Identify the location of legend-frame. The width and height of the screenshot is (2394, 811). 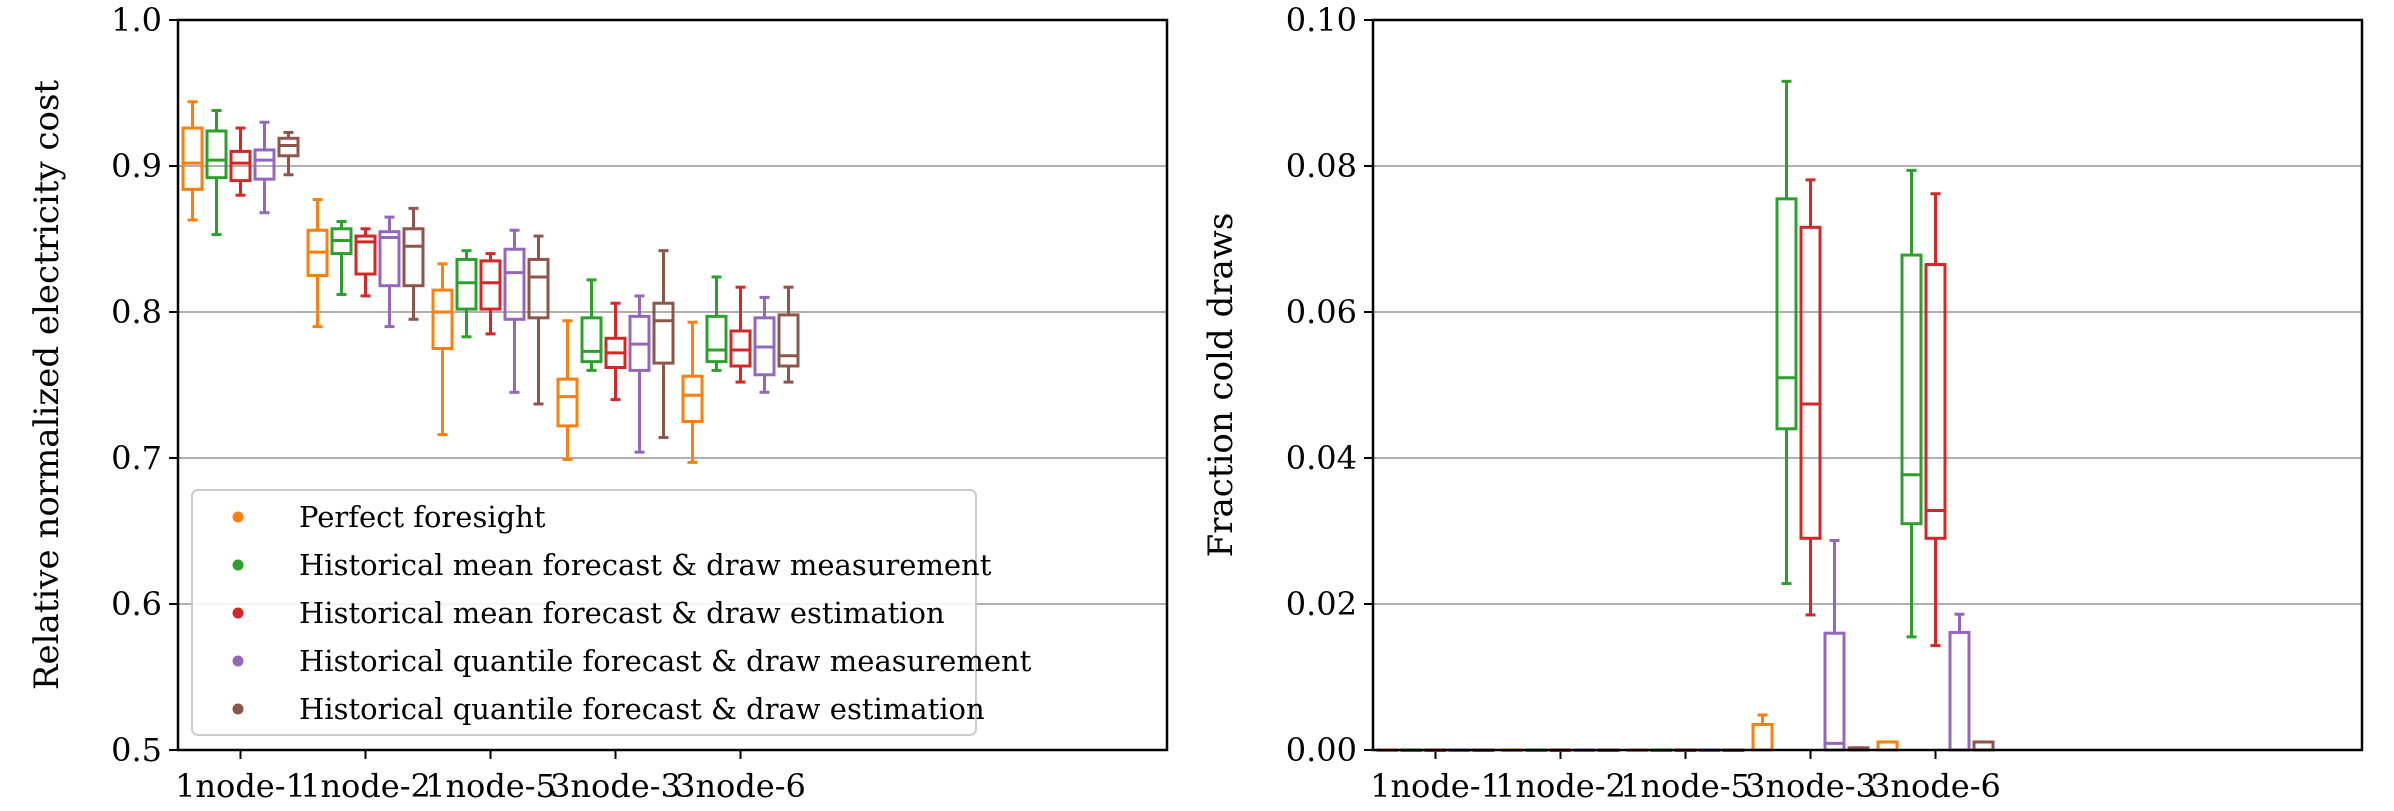
(584, 612).